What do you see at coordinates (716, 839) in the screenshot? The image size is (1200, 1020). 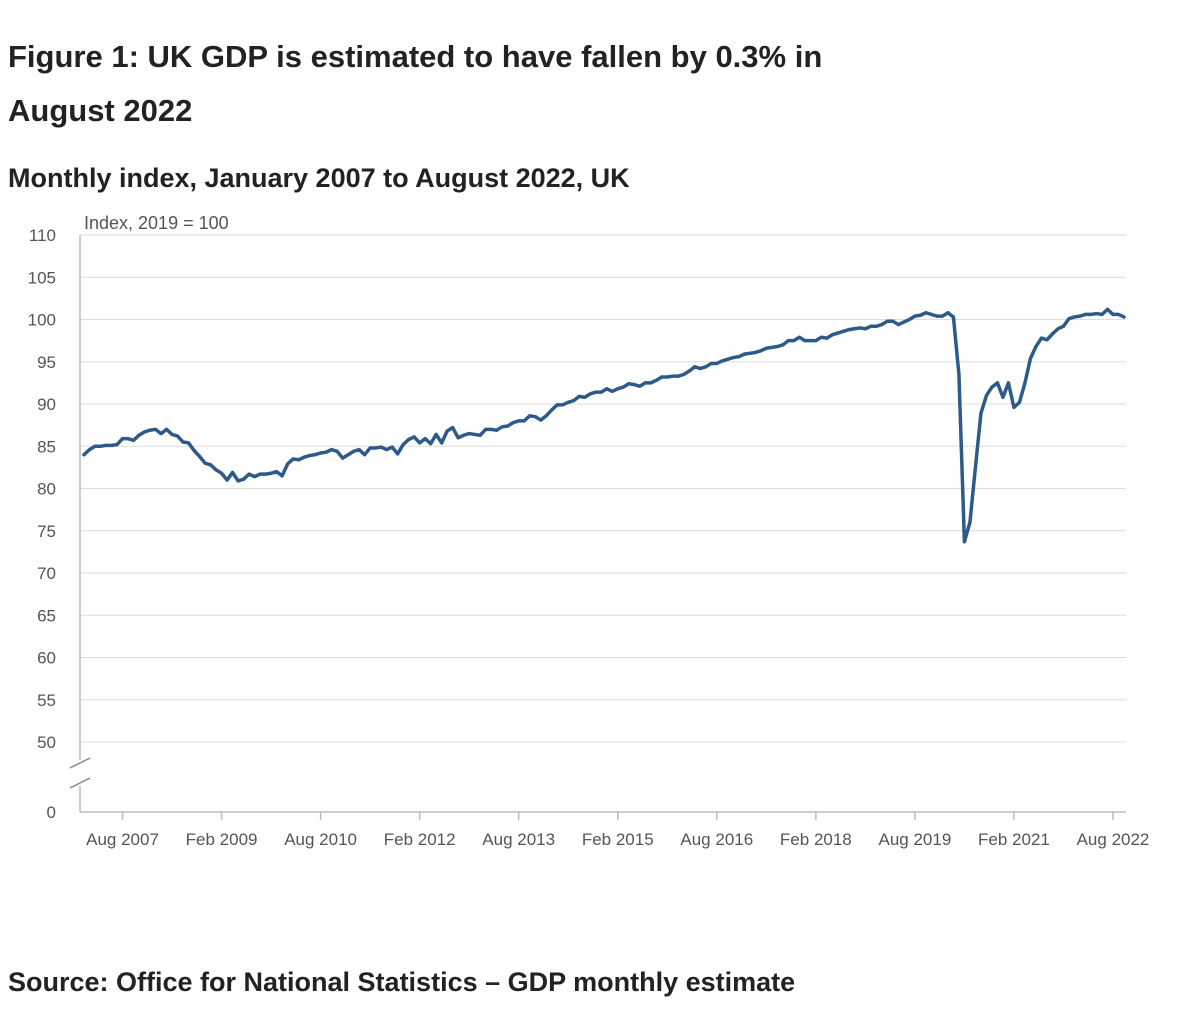 I see `x-tick-label: Aug 2016` at bounding box center [716, 839].